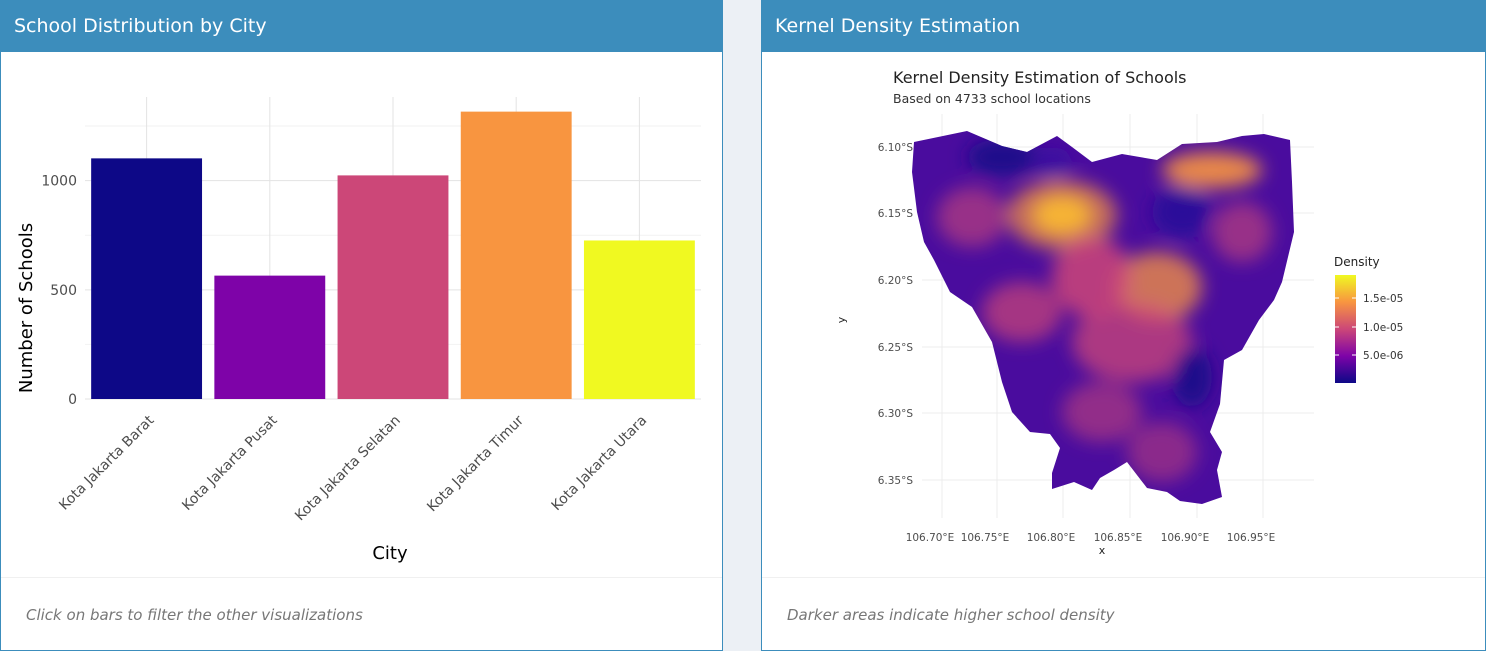  What do you see at coordinates (270, 337) in the screenshot?
I see `bar-kota-jakarta-pusat` at bounding box center [270, 337].